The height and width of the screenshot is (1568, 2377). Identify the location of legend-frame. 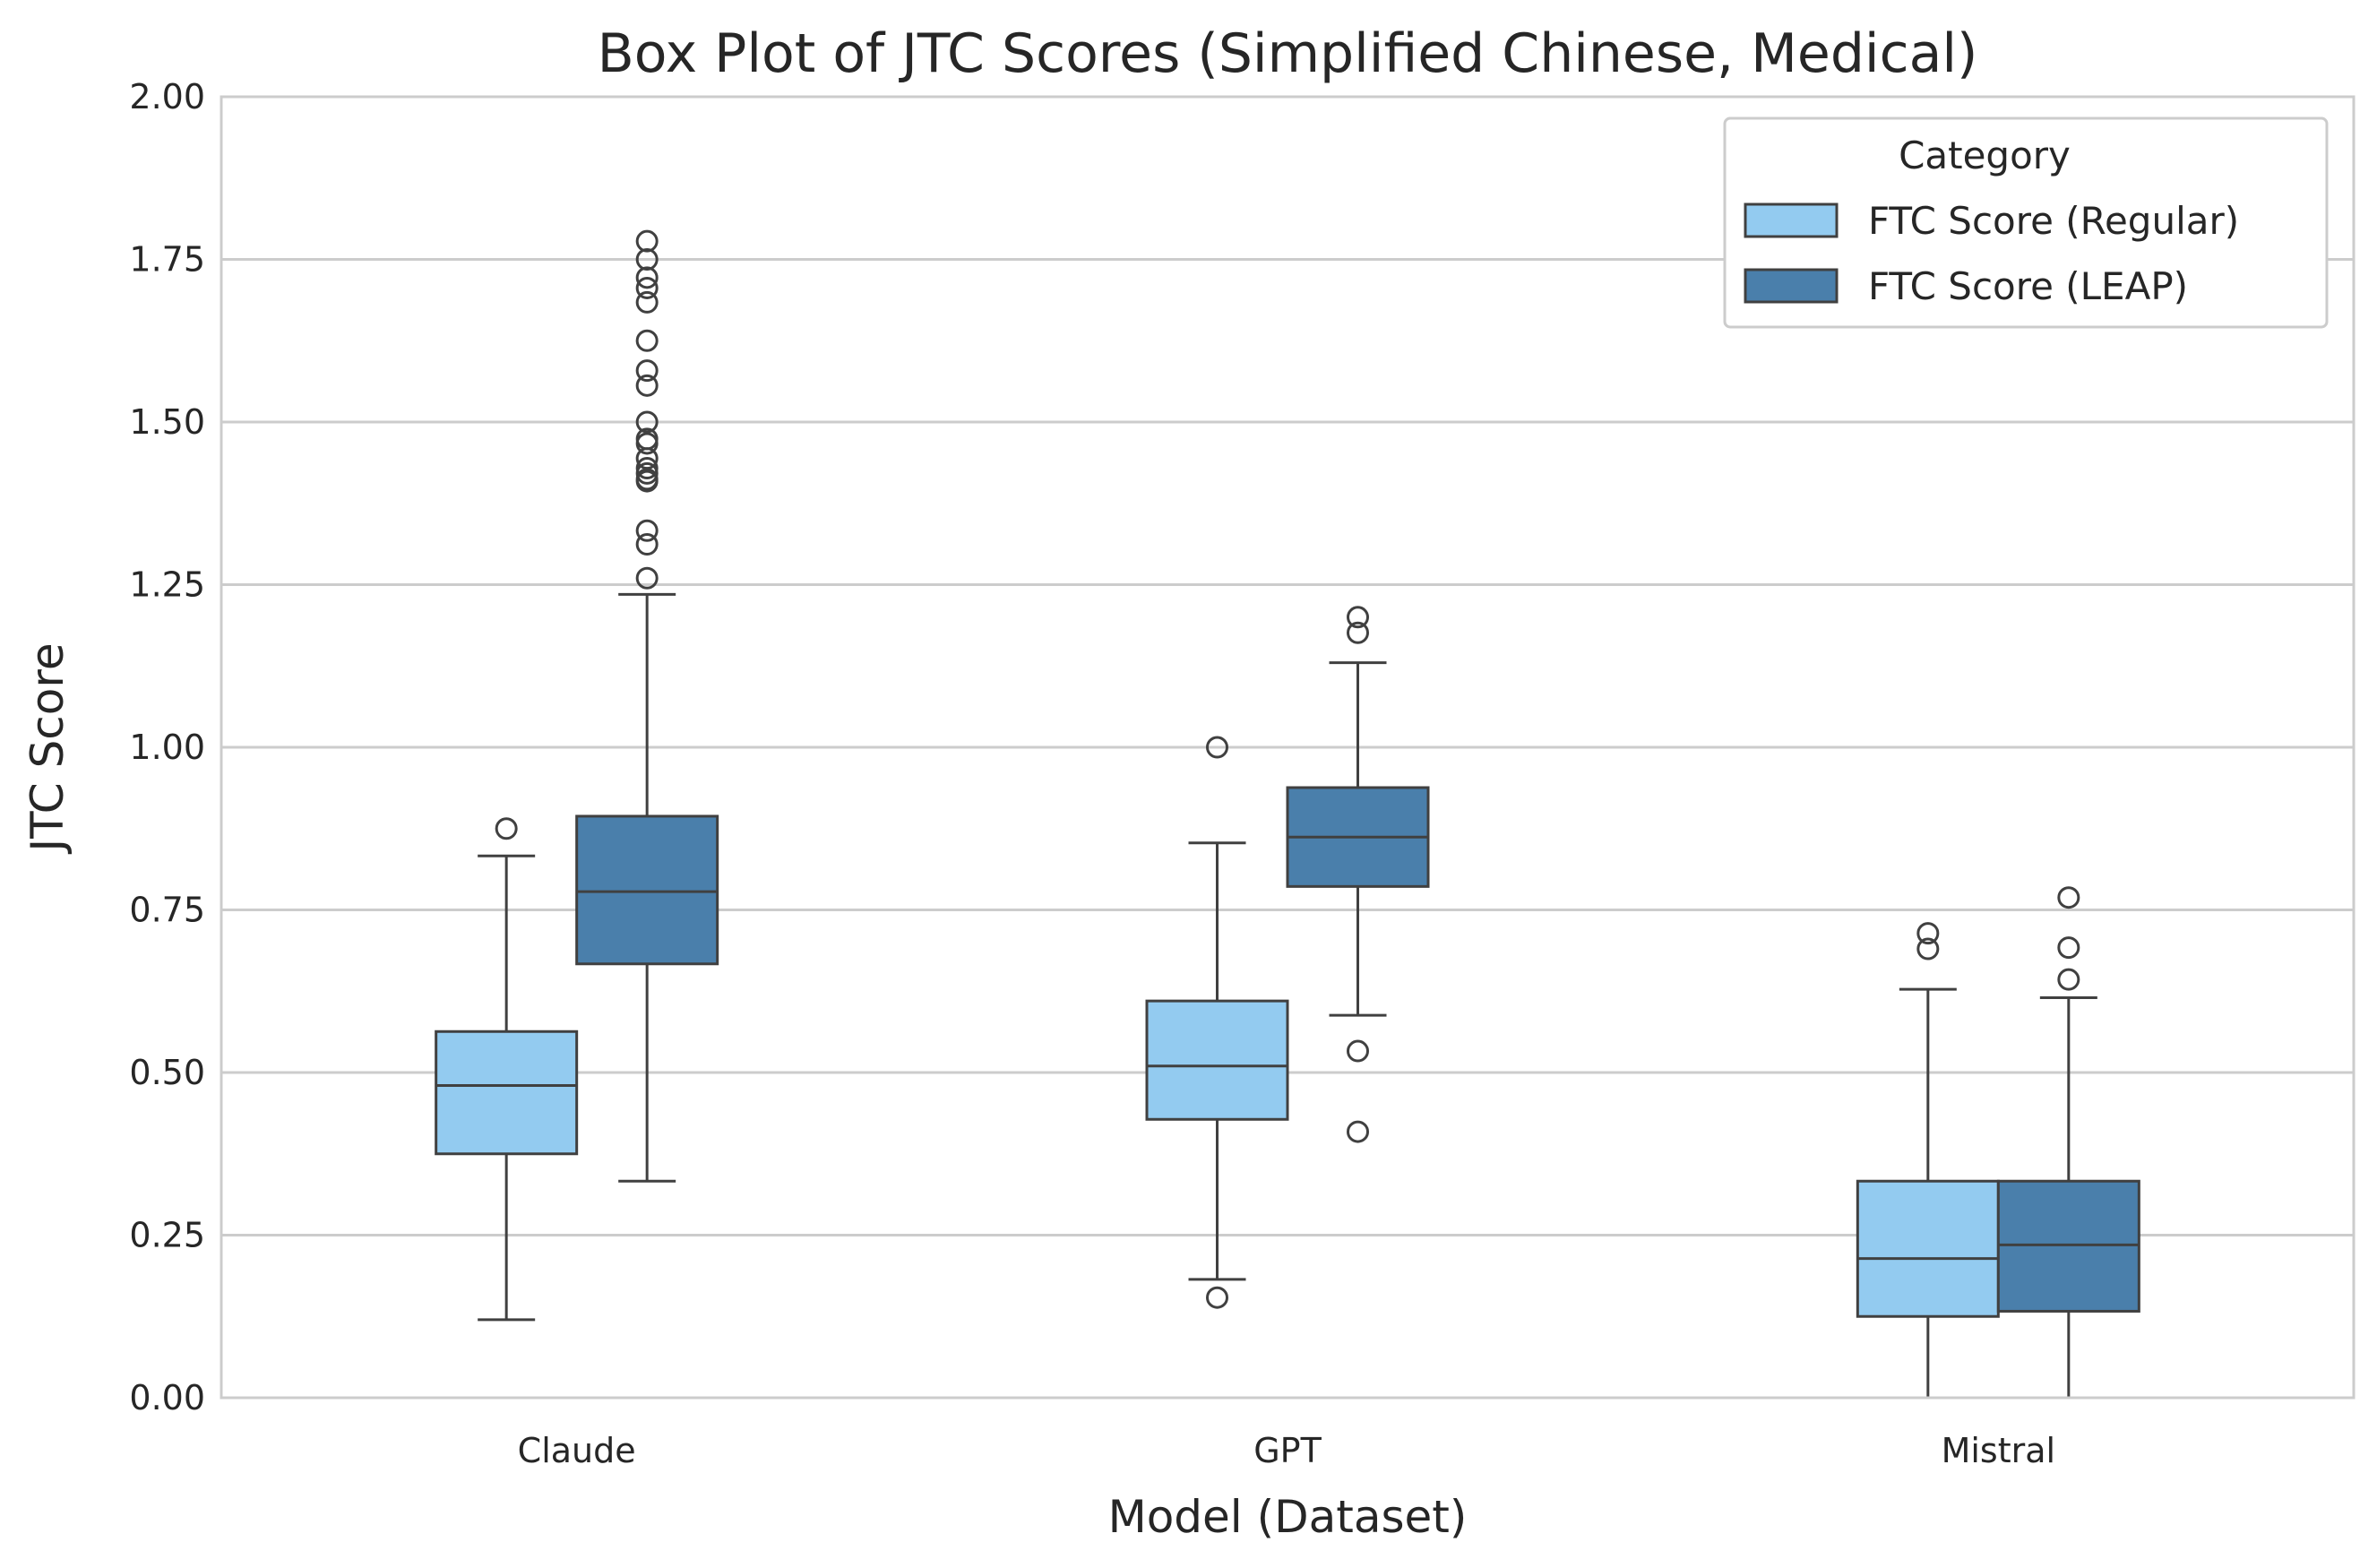
(2026, 222).